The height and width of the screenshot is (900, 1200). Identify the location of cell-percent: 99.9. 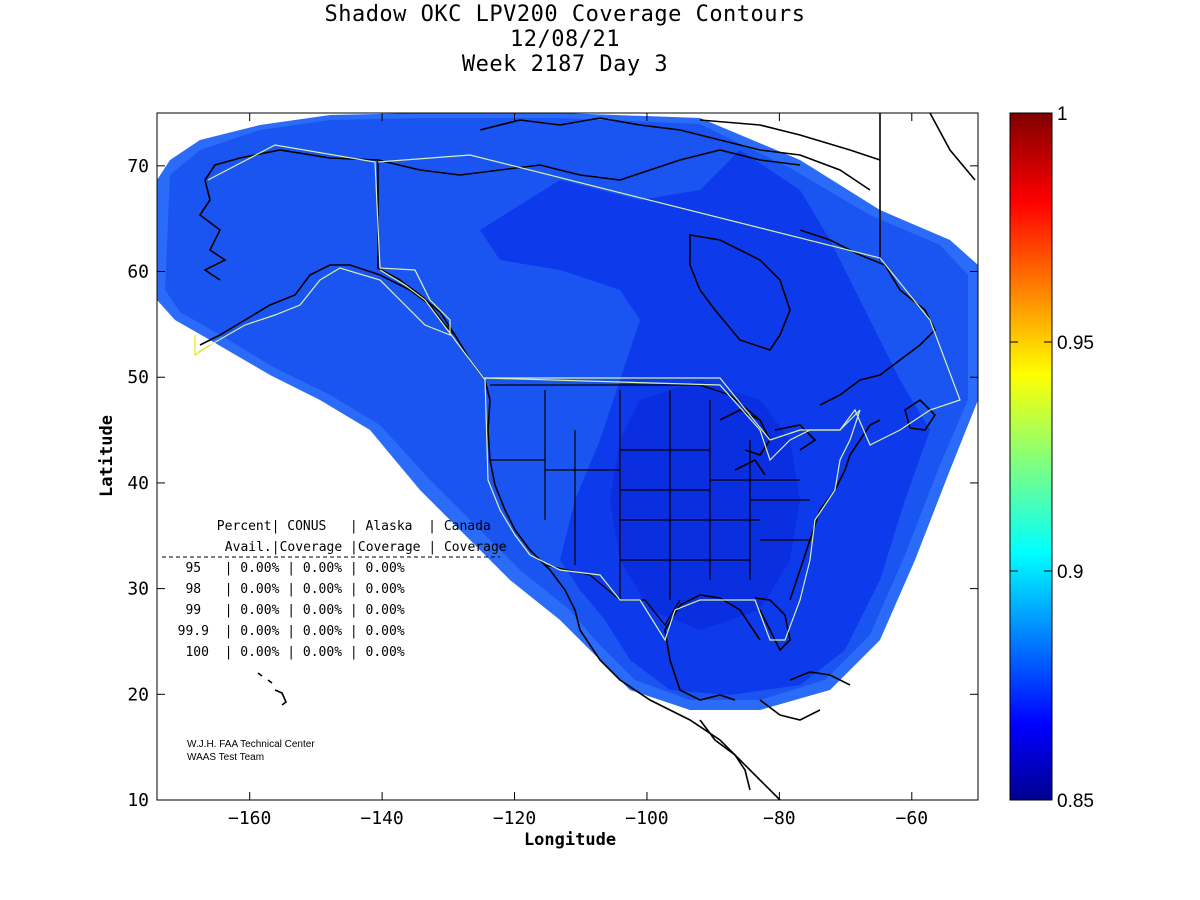
(193, 631).